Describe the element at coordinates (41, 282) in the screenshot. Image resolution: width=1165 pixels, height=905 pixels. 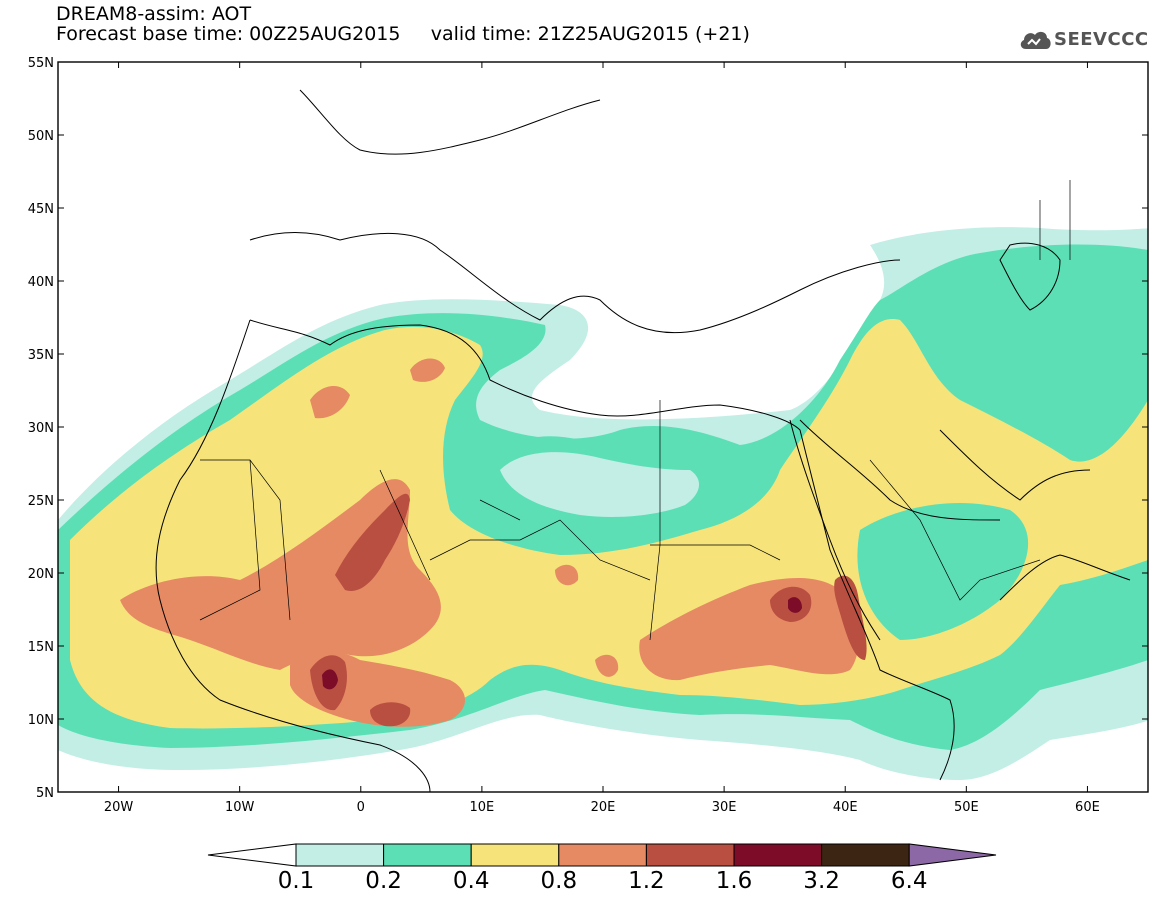
I see `lat-label: 40N` at that location.